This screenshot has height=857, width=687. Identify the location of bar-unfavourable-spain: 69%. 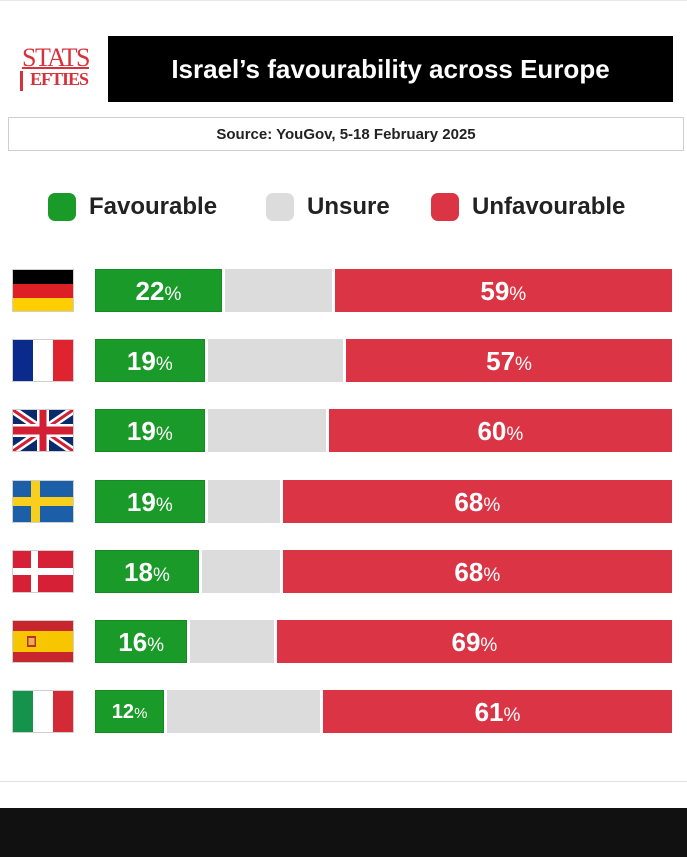
(474, 641).